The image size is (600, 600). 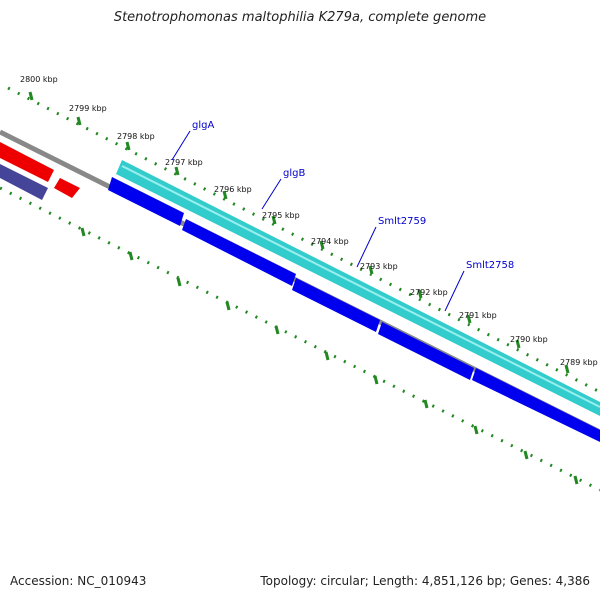 I want to click on tick-label: 2794 kbp, so click(x=330, y=241).